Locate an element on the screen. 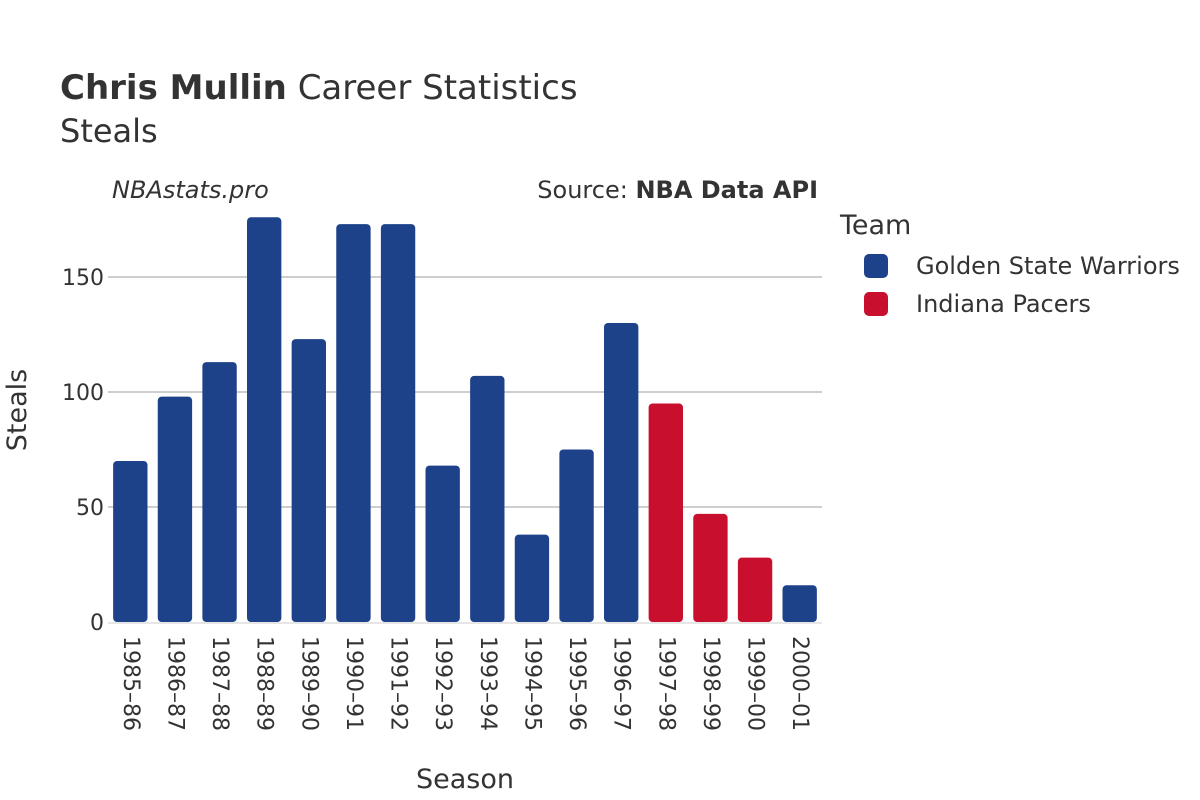 This screenshot has height=800, width=1200. source-credit: Source: NBA Data API is located at coordinates (677, 190).